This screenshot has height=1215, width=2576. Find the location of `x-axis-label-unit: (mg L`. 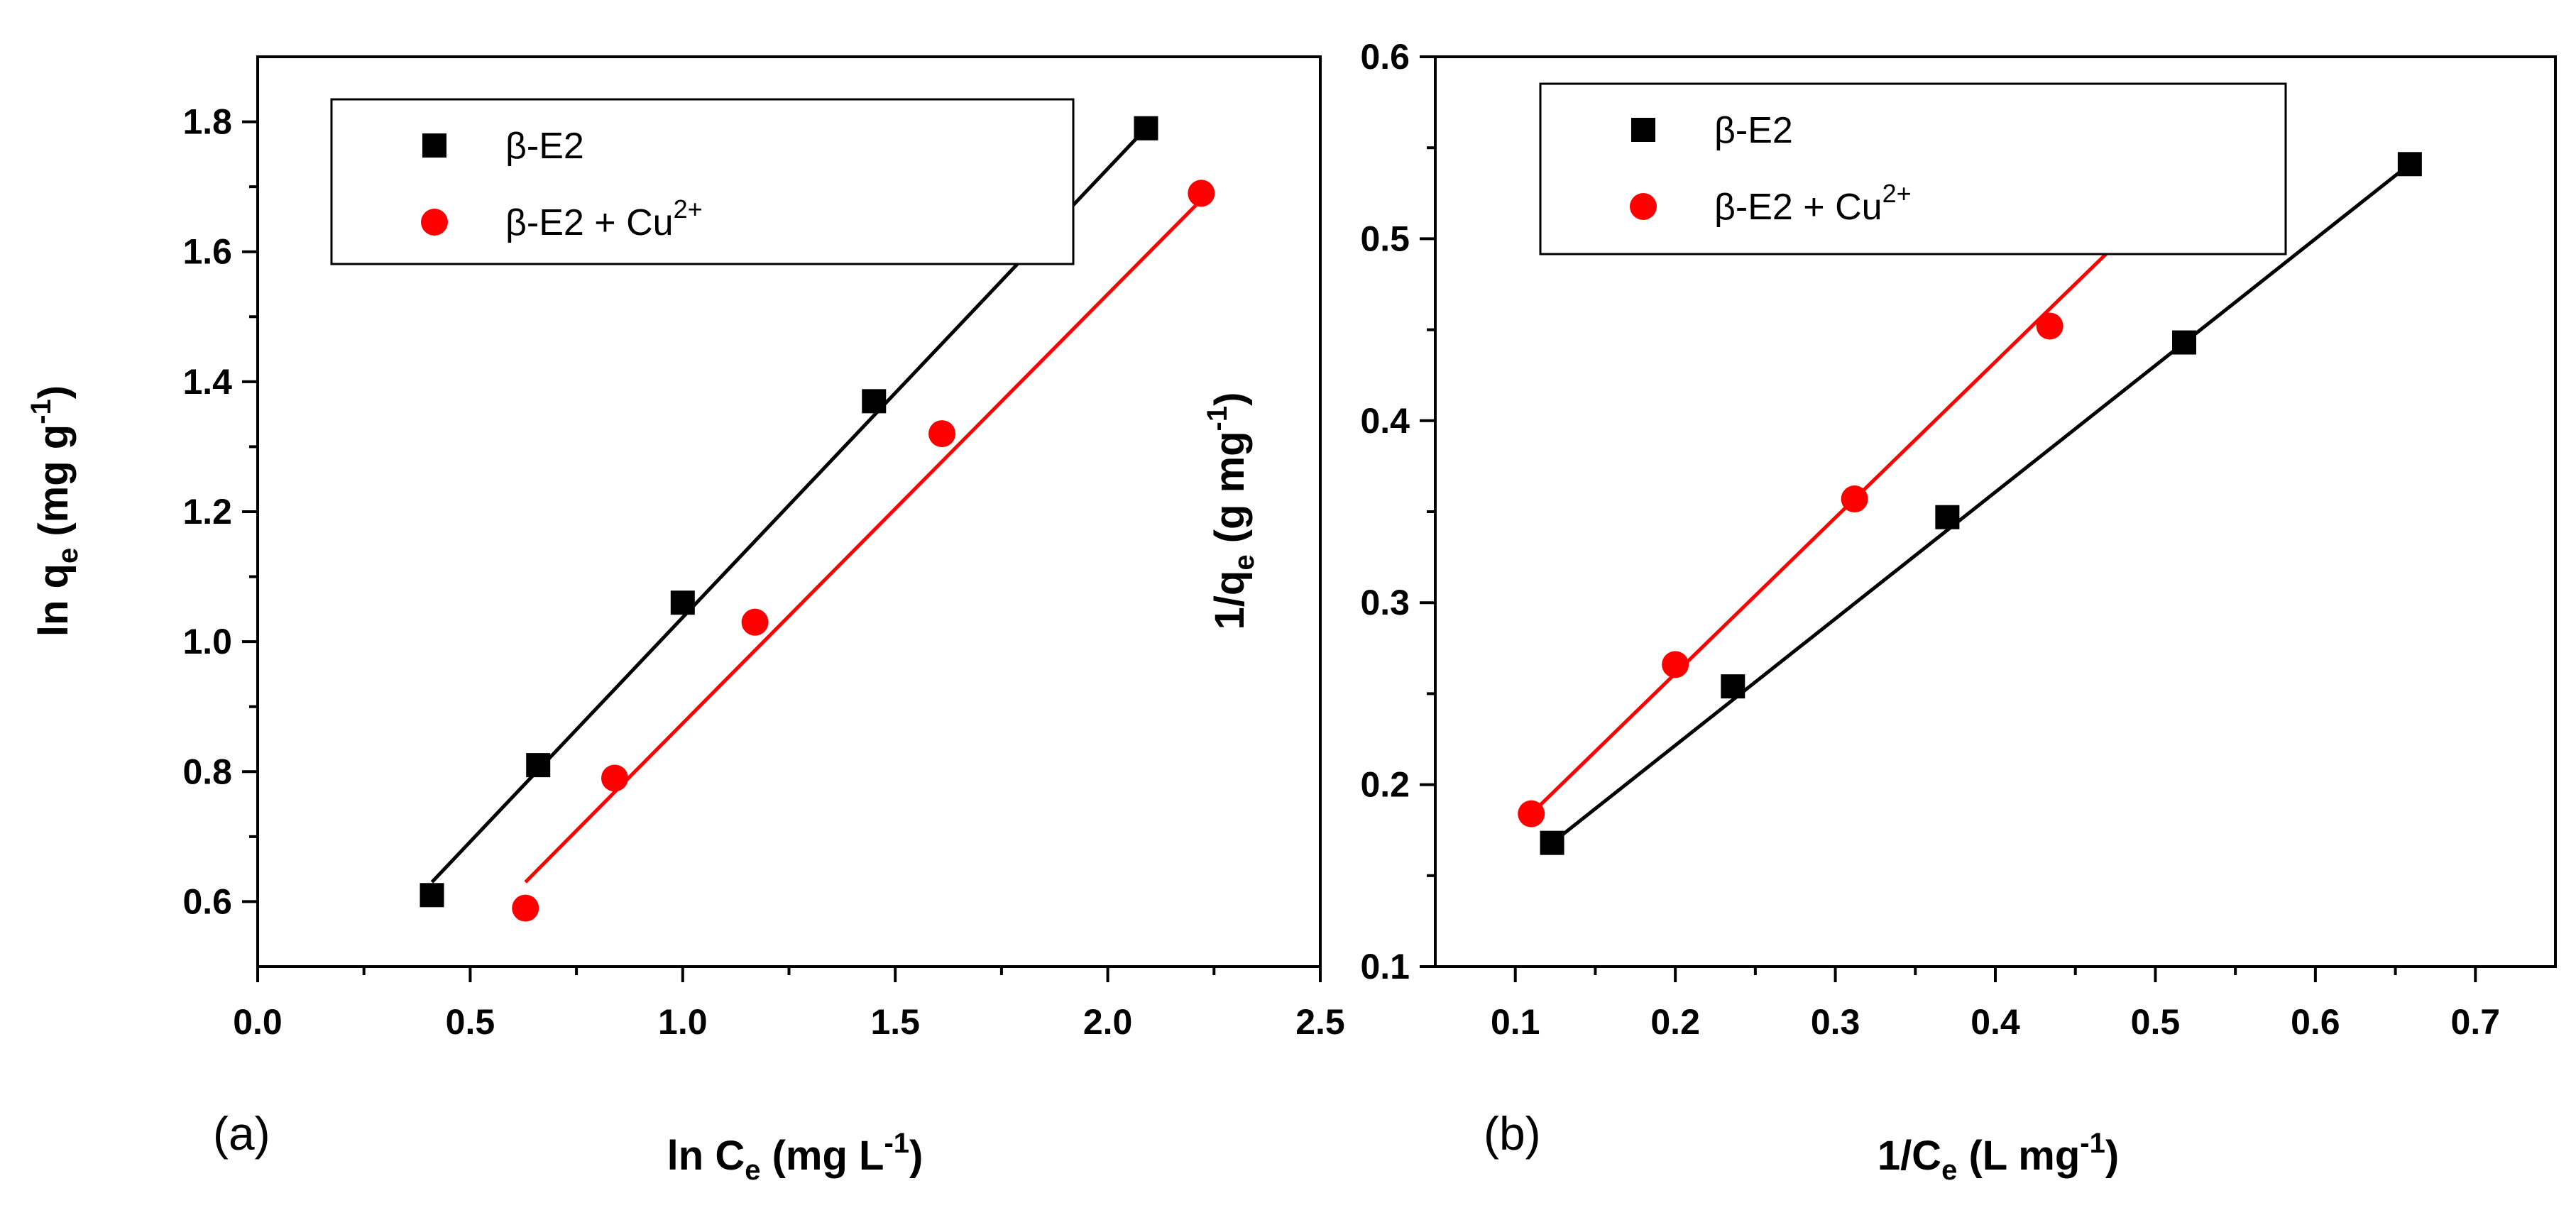

x-axis-label-unit: (mg L is located at coordinates (822, 1156).